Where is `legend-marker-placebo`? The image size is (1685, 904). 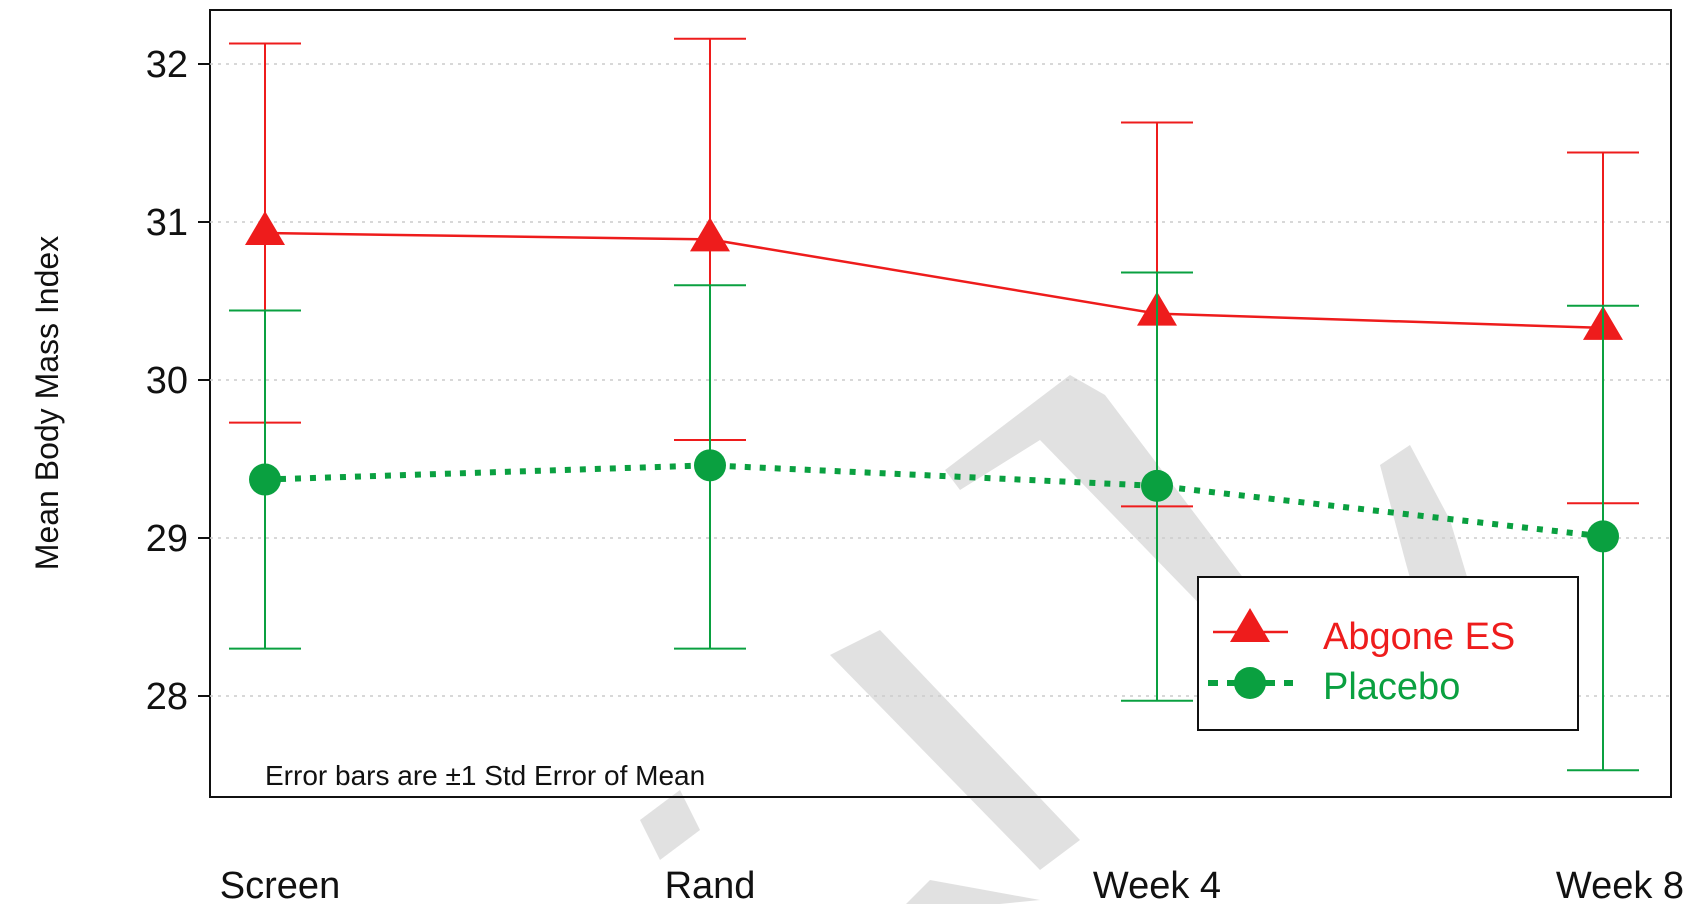
legend-marker-placebo is located at coordinates (1250, 683).